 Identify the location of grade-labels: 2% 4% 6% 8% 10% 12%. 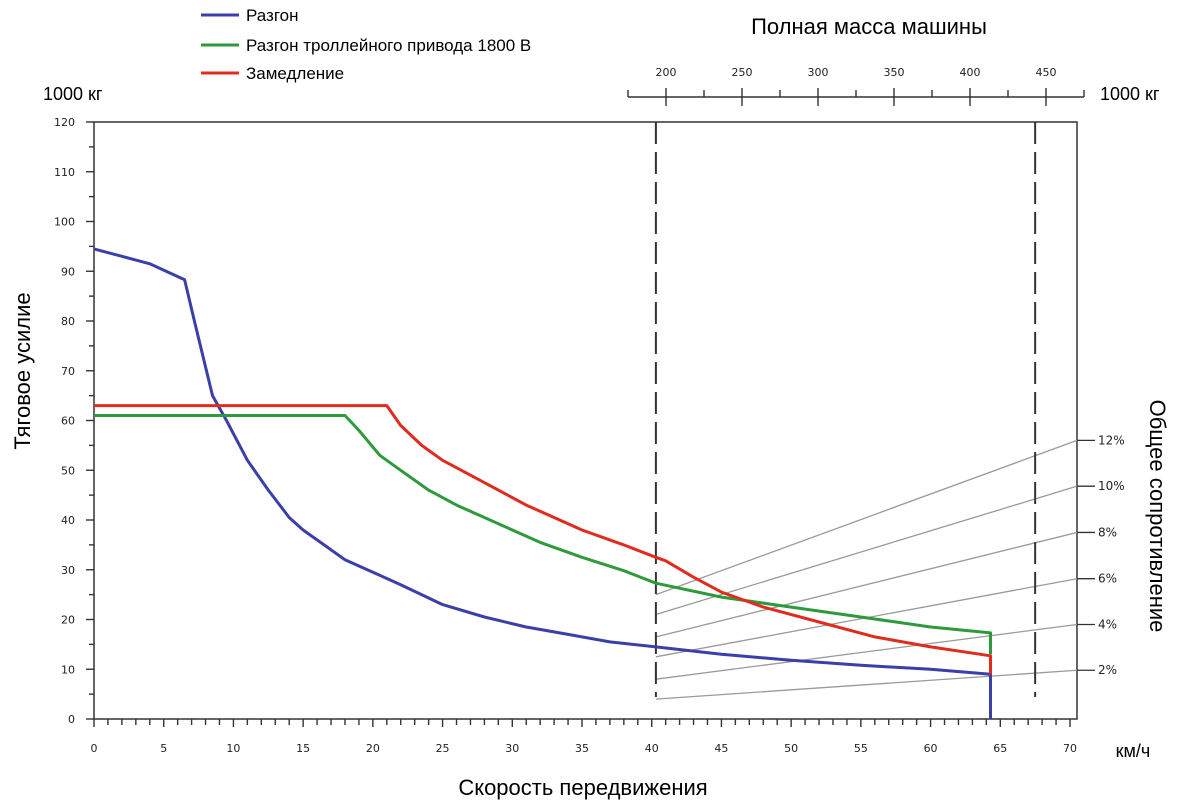
(1111, 555).